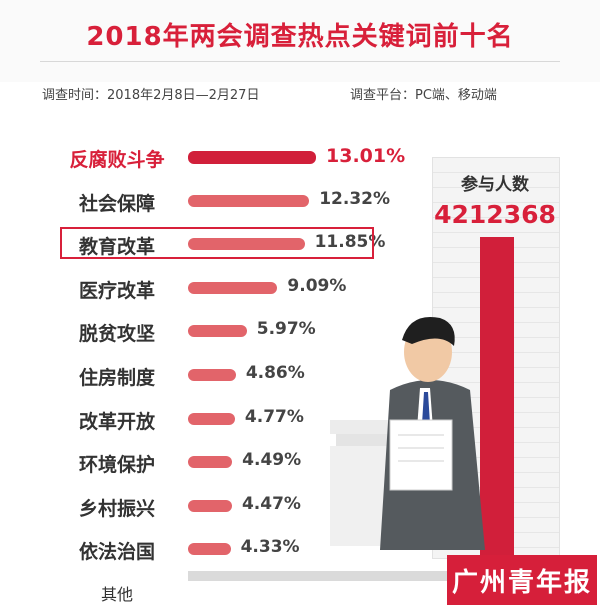 This screenshot has width=600, height=612. I want to click on bar-other, so click(388, 576).